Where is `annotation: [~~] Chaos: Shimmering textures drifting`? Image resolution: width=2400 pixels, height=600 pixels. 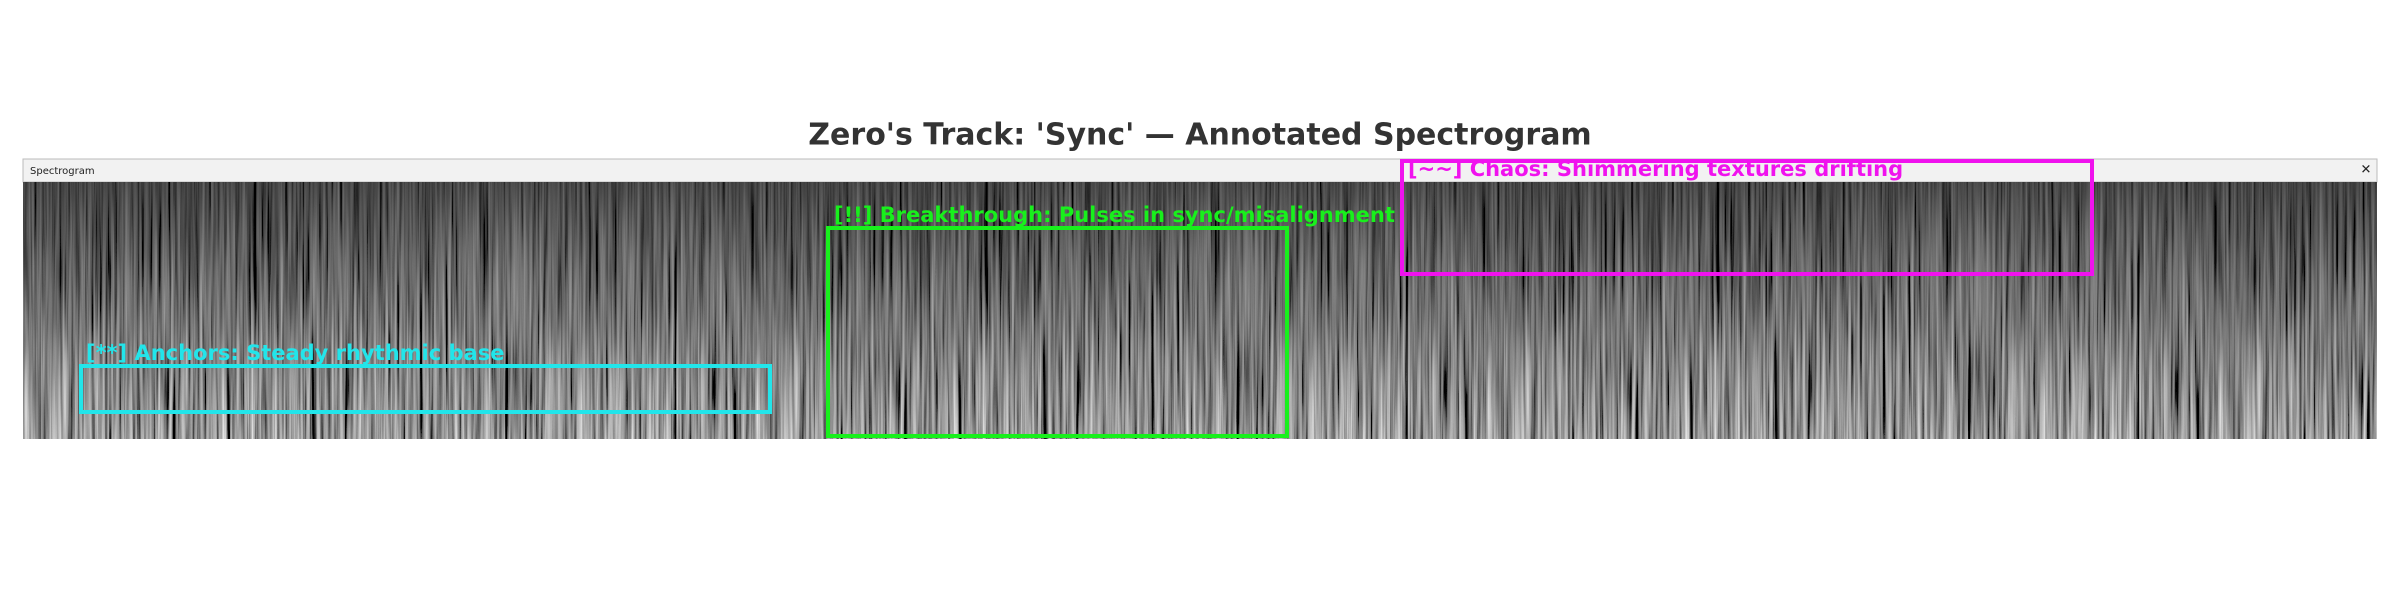 annotation: [~~] Chaos: Shimmering textures drifting is located at coordinates (1747, 216).